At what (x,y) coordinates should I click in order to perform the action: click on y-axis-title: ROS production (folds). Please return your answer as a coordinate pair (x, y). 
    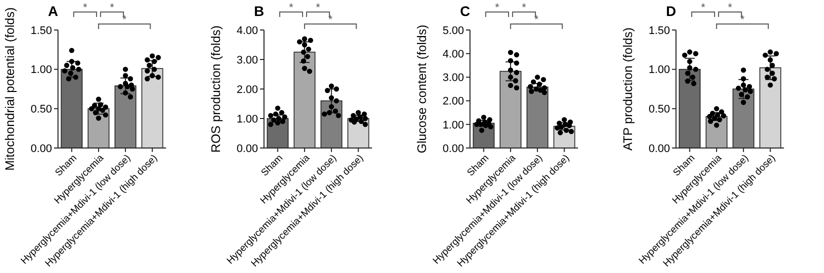
    Looking at the image, I should click on (216, 89).